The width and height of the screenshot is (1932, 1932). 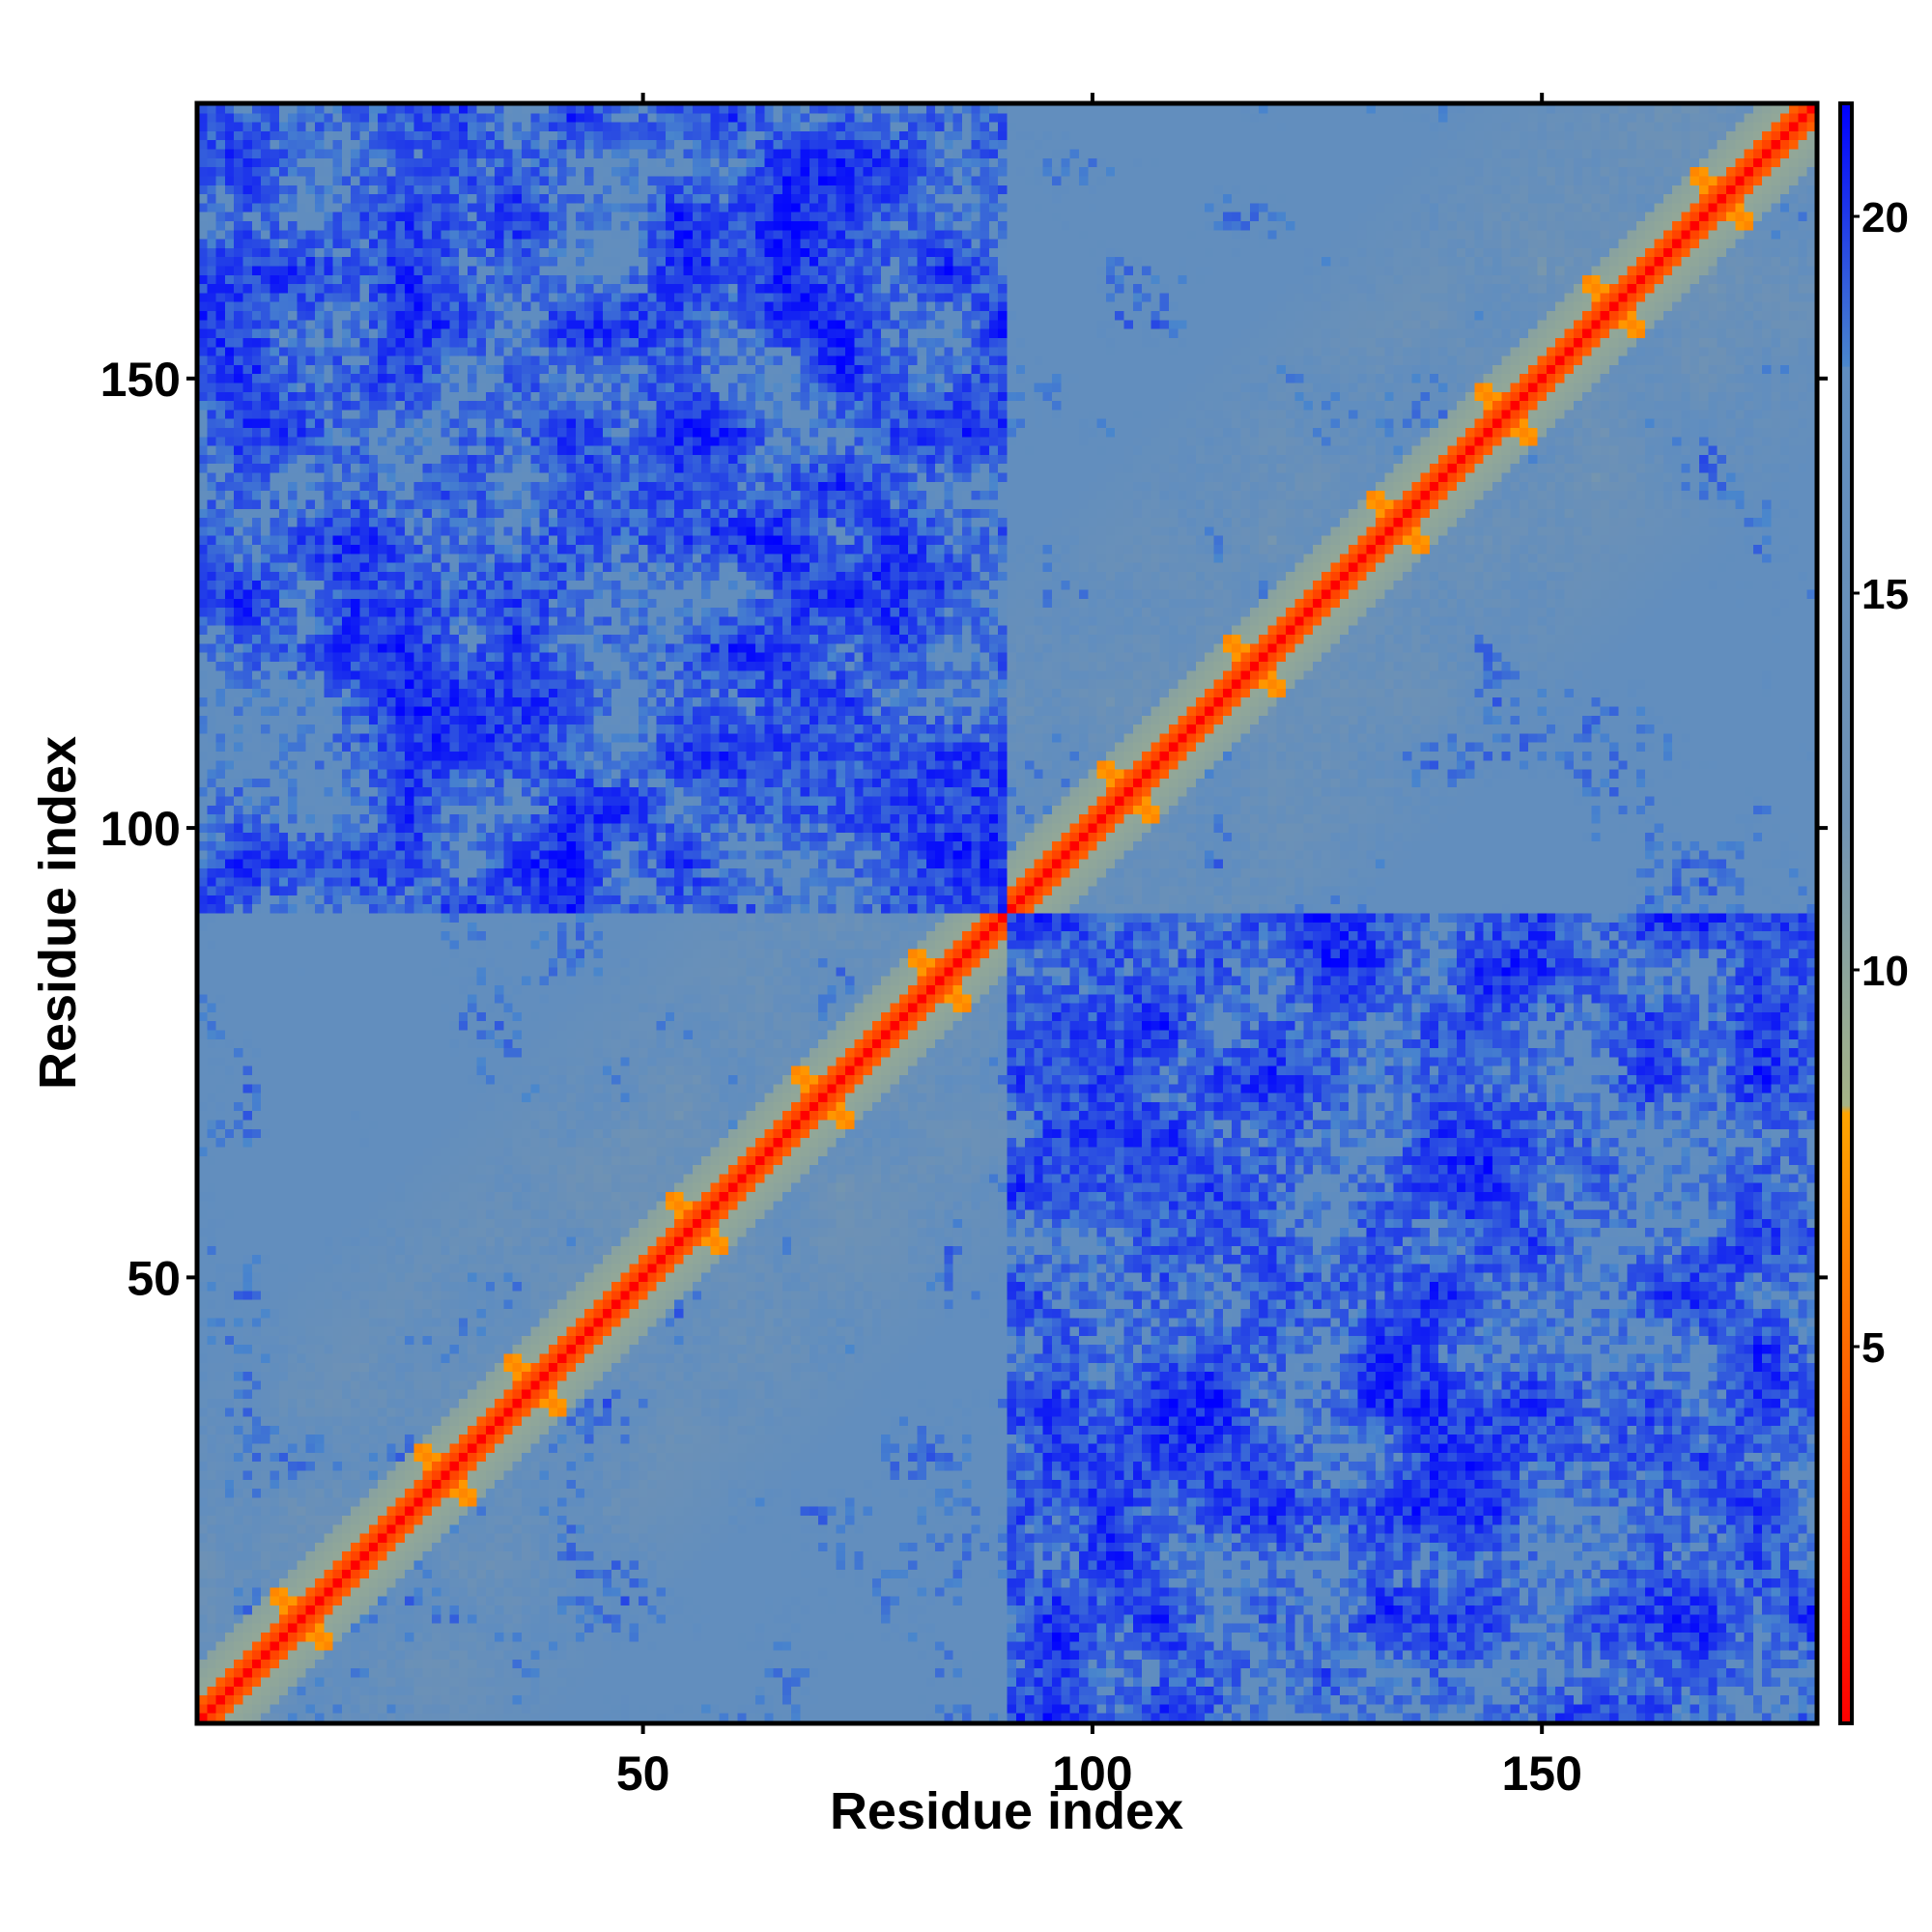 I want to click on x-tick-label: 100, so click(x=1092, y=1774).